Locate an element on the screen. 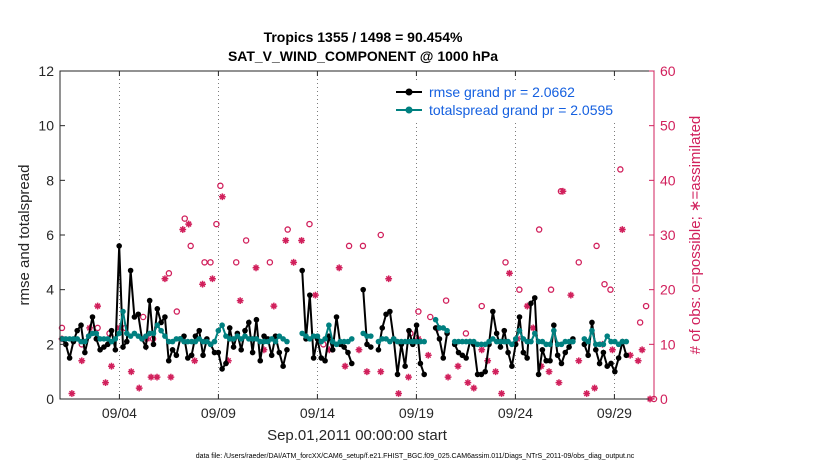 The height and width of the screenshot is (470, 830). legend-label-spread: totalspread grand pr = 2.0595 is located at coordinates (521, 110).